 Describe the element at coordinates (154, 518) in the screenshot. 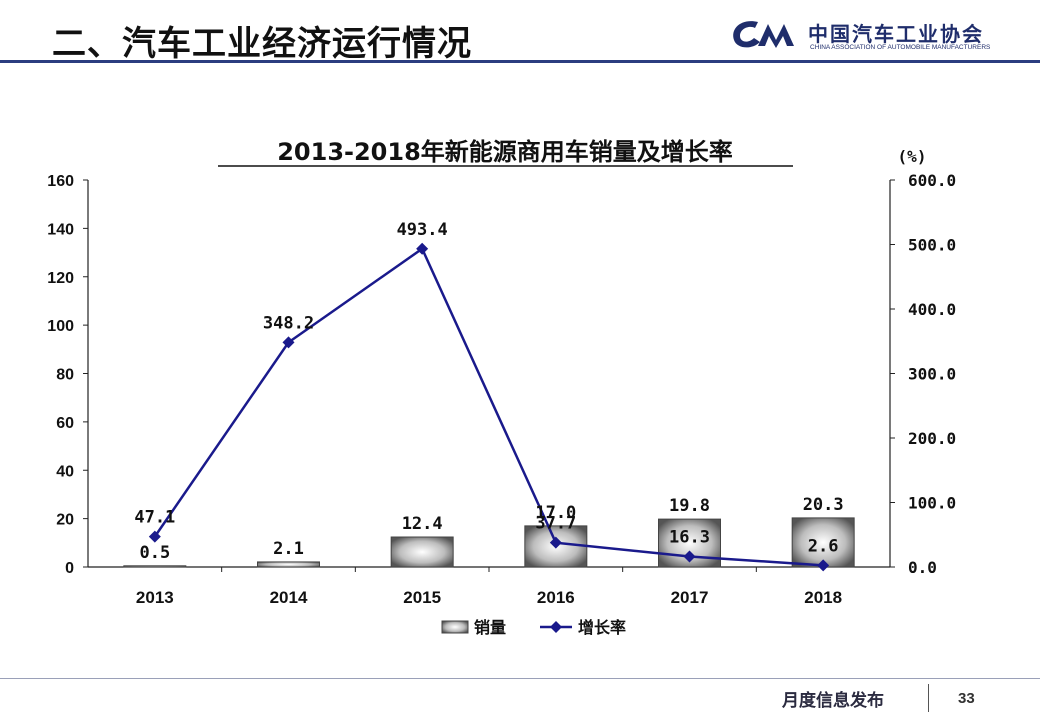

I see `growth-data-label: 47.1` at that location.